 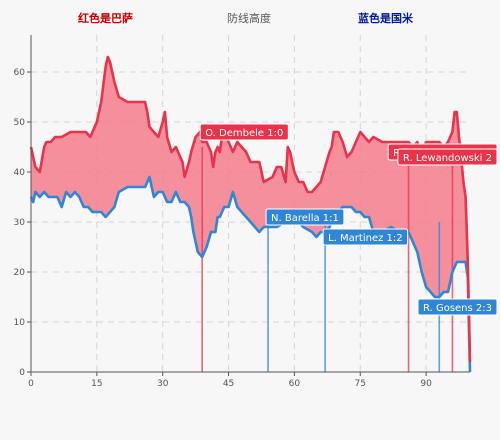 What do you see at coordinates (20, 223) in the screenshot?
I see `y-tick-label: 30` at bounding box center [20, 223].